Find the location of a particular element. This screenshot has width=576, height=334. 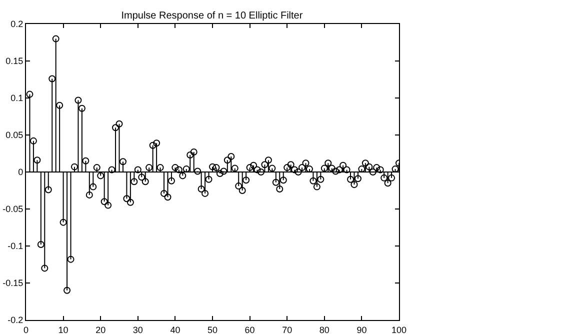

chart-title: Impulse Response of n = 10 Elliptic Filter is located at coordinates (212, 16).